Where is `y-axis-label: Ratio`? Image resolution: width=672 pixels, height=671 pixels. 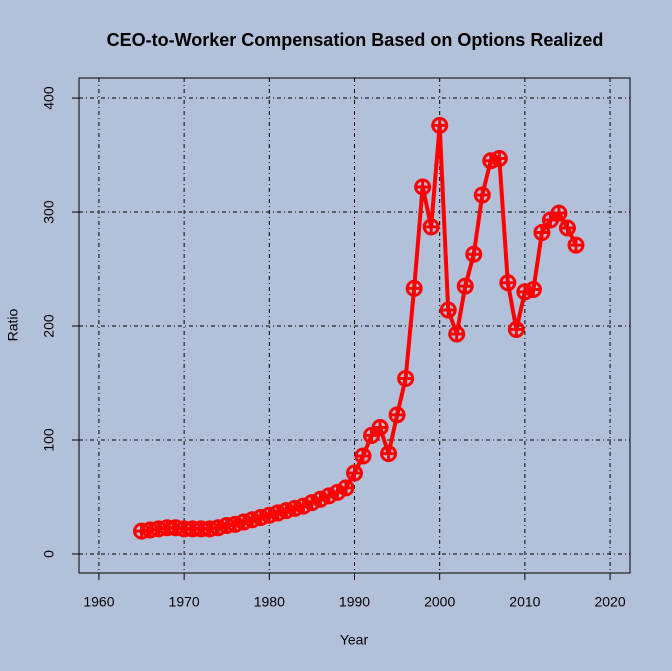 y-axis-label: Ratio is located at coordinates (13, 324).